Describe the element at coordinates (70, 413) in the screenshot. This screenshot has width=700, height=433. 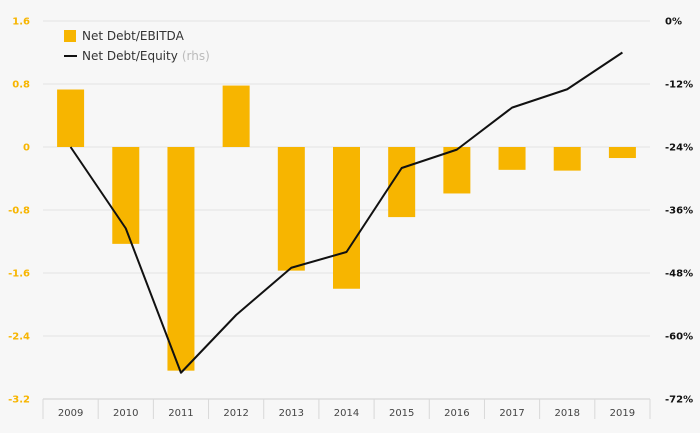
I see `x-tick-label: 2009` at that location.